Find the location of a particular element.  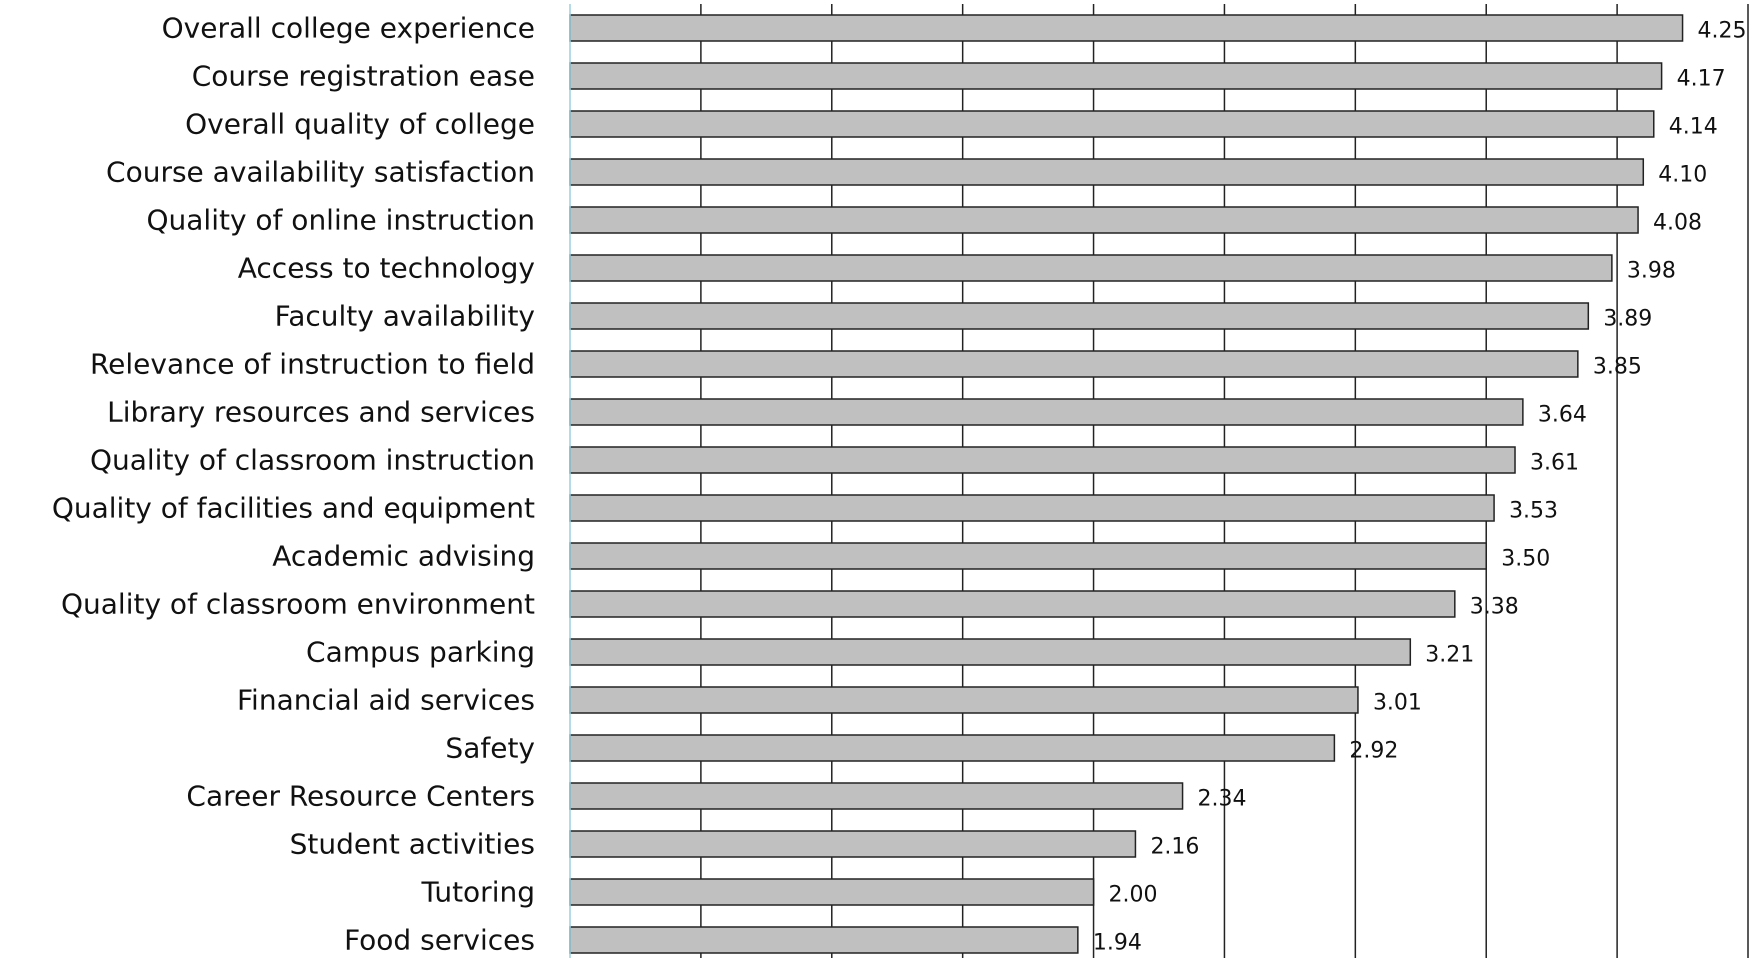

category-label: Career Resource Centers is located at coordinates (360, 796).